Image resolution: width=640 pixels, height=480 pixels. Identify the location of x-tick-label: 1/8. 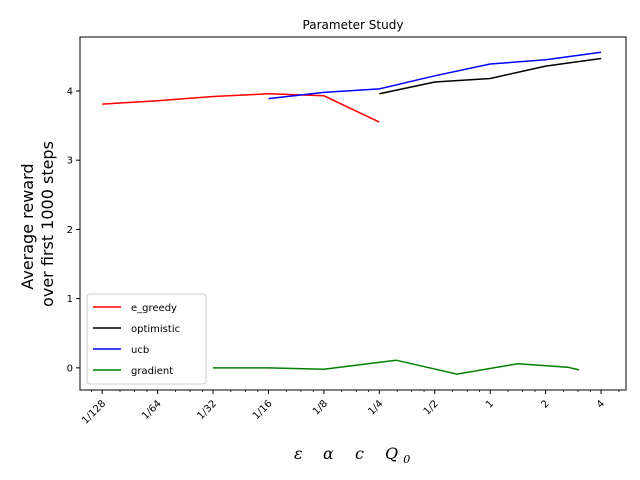
(320, 407).